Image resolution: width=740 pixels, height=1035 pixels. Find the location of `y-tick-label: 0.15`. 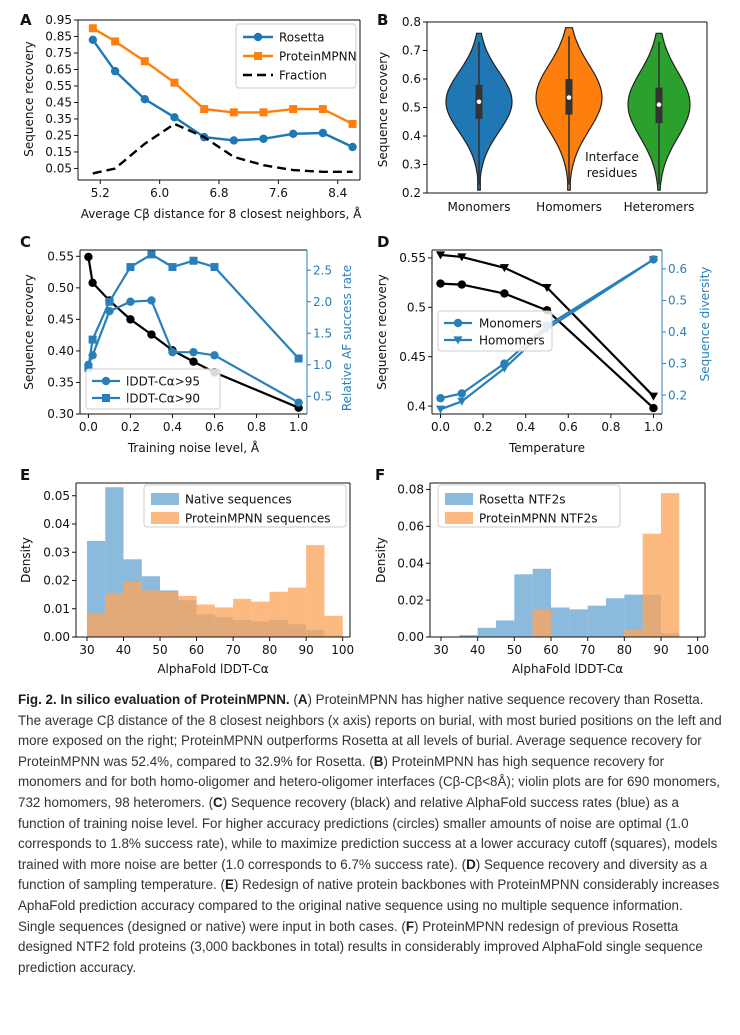

y-tick-label: 0.15 is located at coordinates (58, 152).